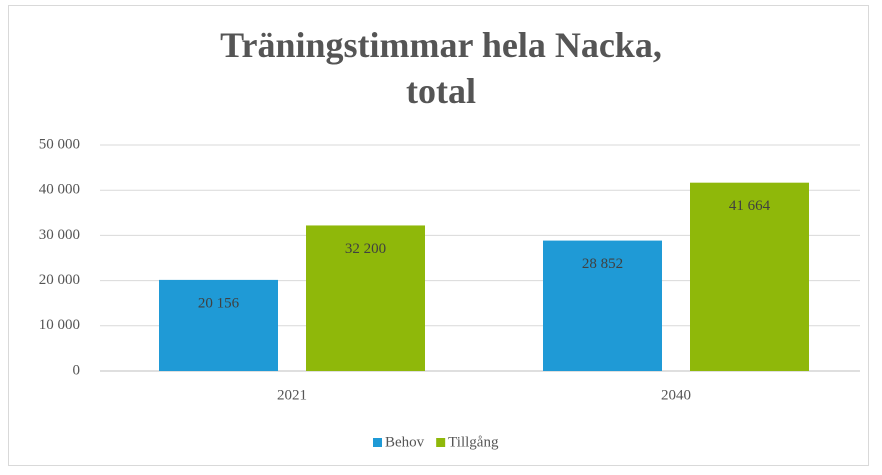 The height and width of the screenshot is (475, 882). What do you see at coordinates (59, 325) in the screenshot?
I see `y-tick-label: 10 000` at bounding box center [59, 325].